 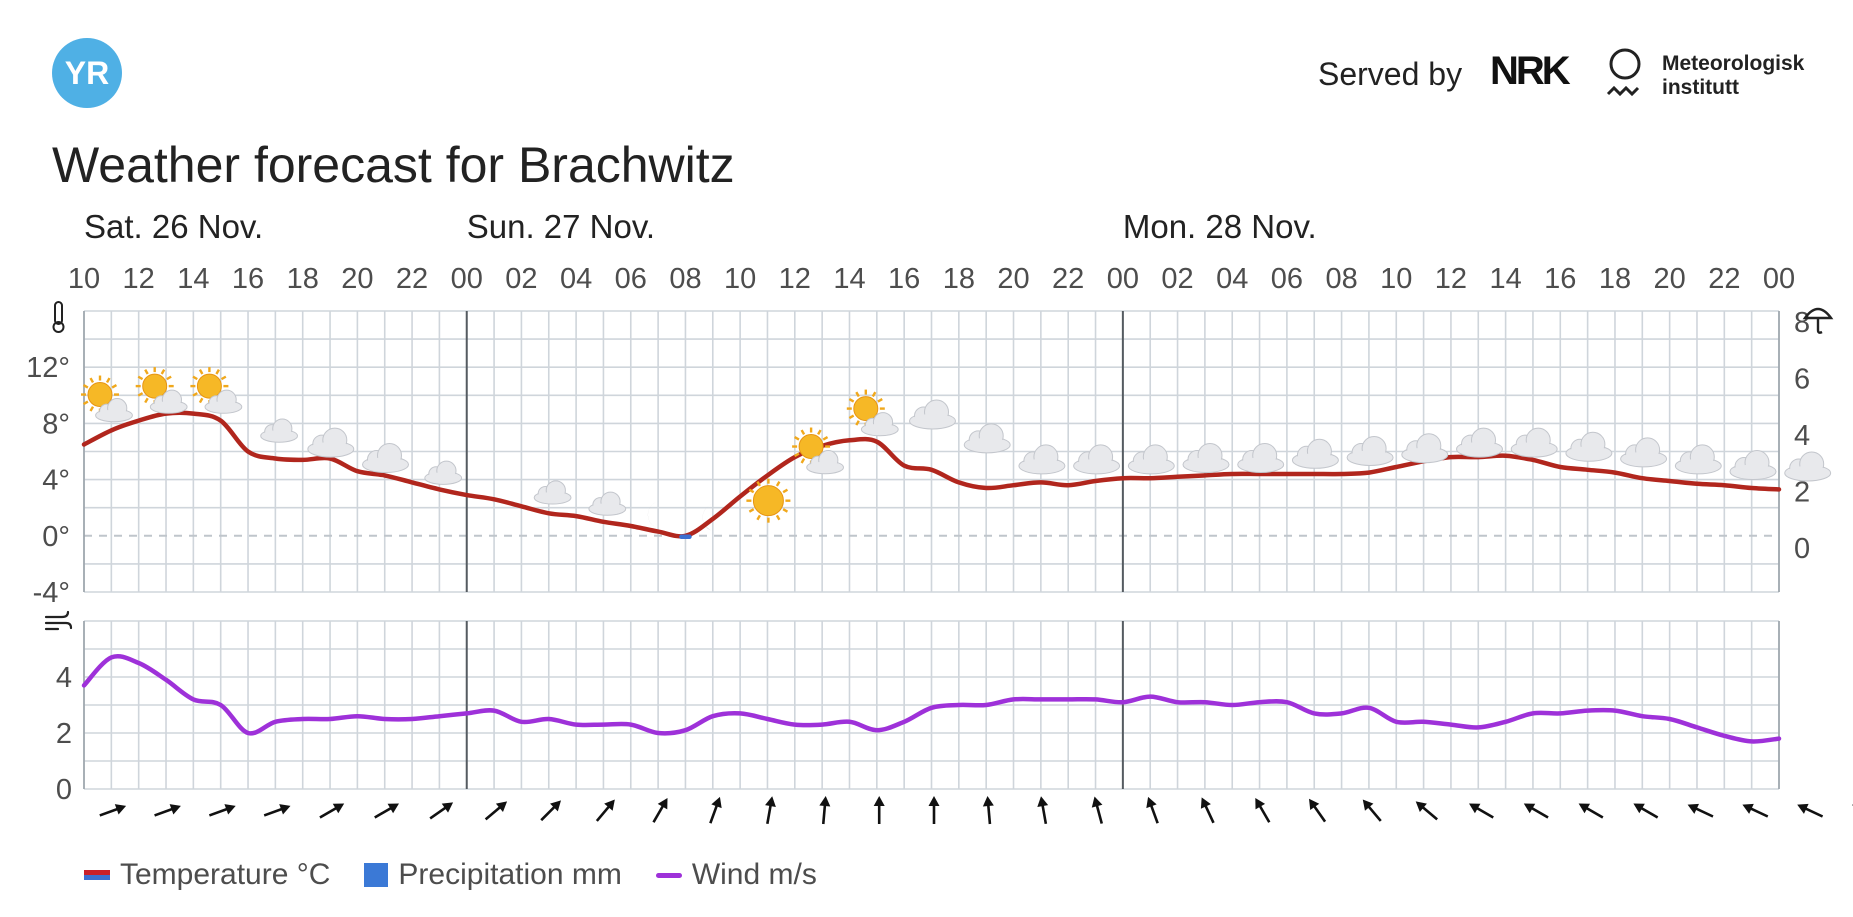 I want to click on temperature-tick-label: 4°, so click(x=56, y=481).